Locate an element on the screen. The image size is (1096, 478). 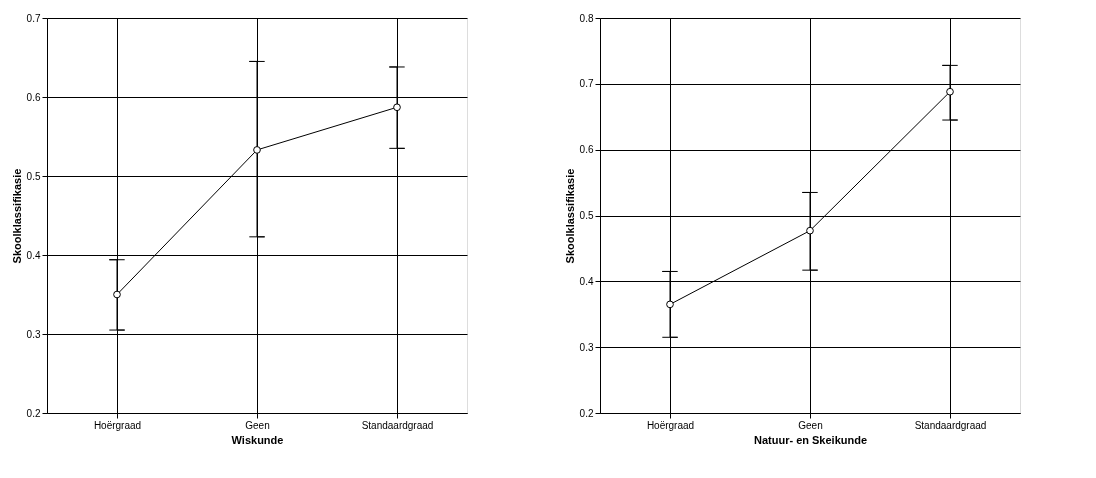
y-tick-label: 0.8 is located at coordinates (586, 18).